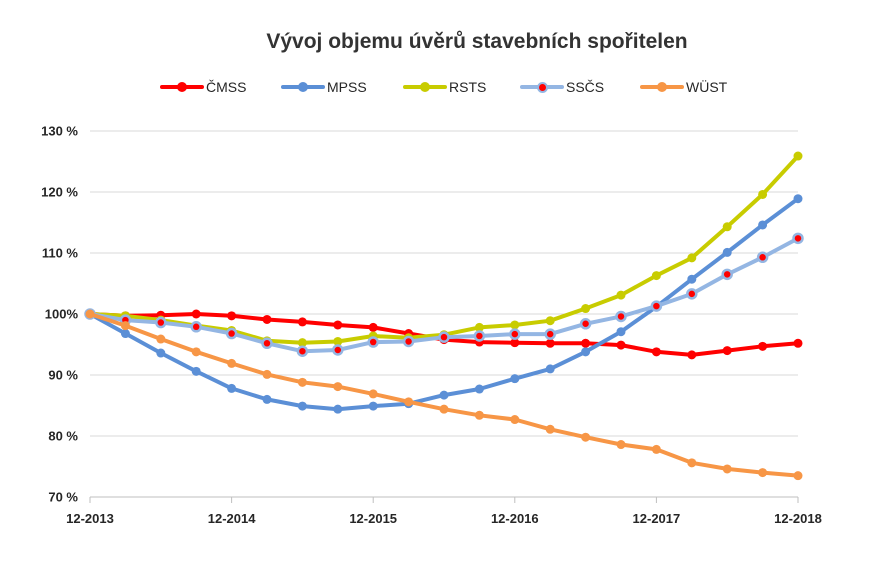  Describe the element at coordinates (63, 436) in the screenshot. I see `y-tick-label: 80 %` at that location.